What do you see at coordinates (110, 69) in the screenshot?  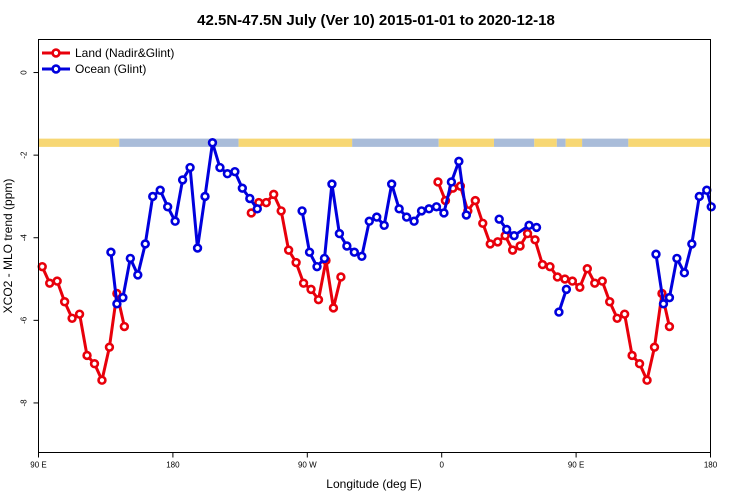 I see `legend-label: Ocean (Glint)` at bounding box center [110, 69].